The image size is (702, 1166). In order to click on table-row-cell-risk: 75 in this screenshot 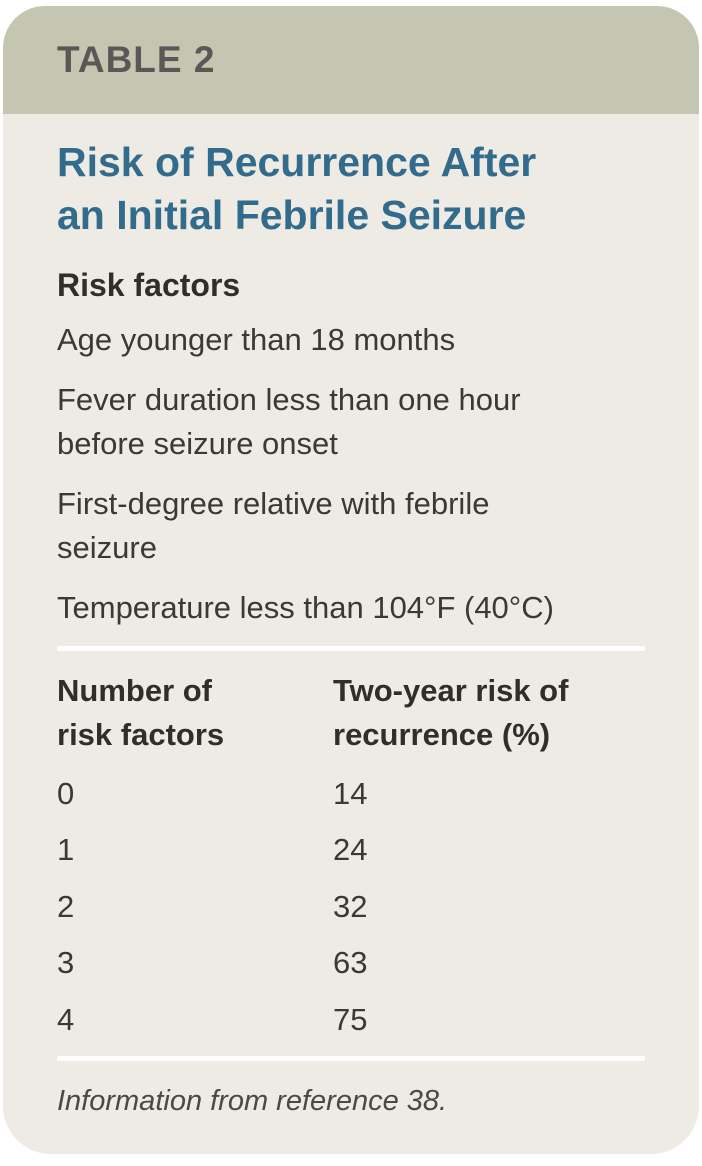, I will do `click(350, 1019)`.